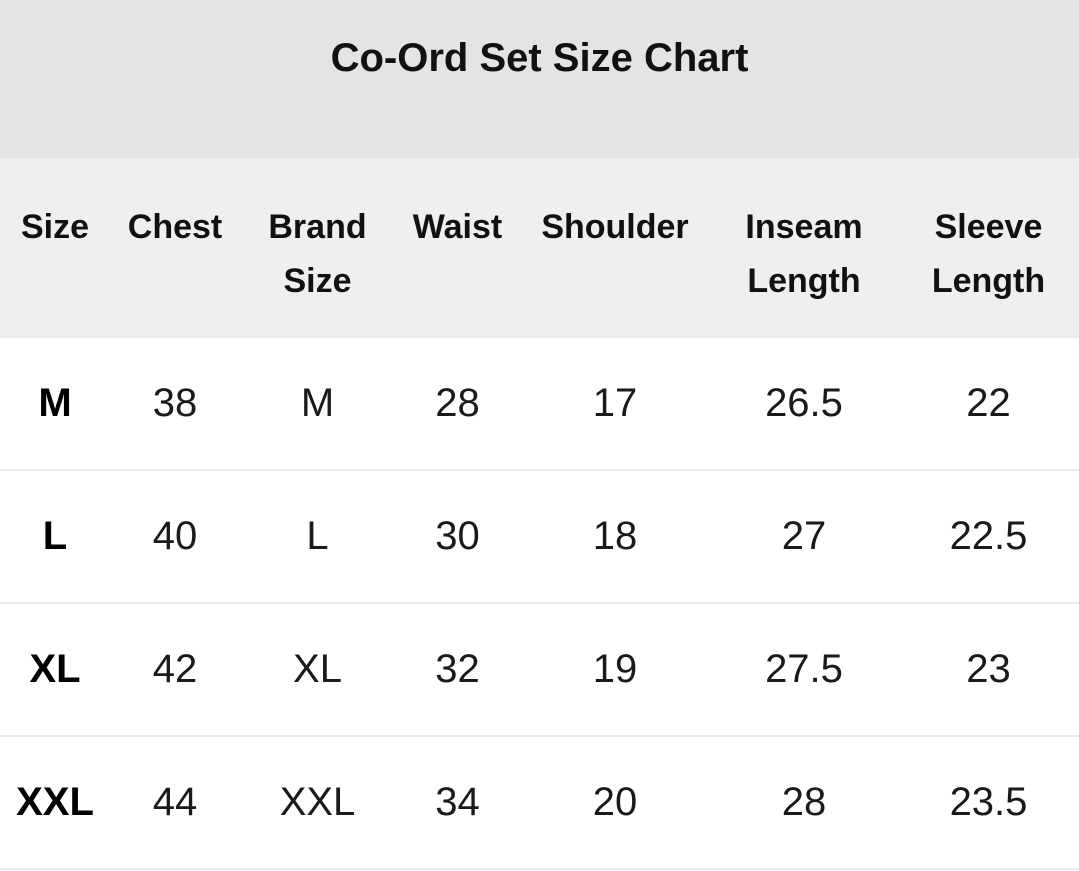  I want to click on cell-waist: 30, so click(457, 536).